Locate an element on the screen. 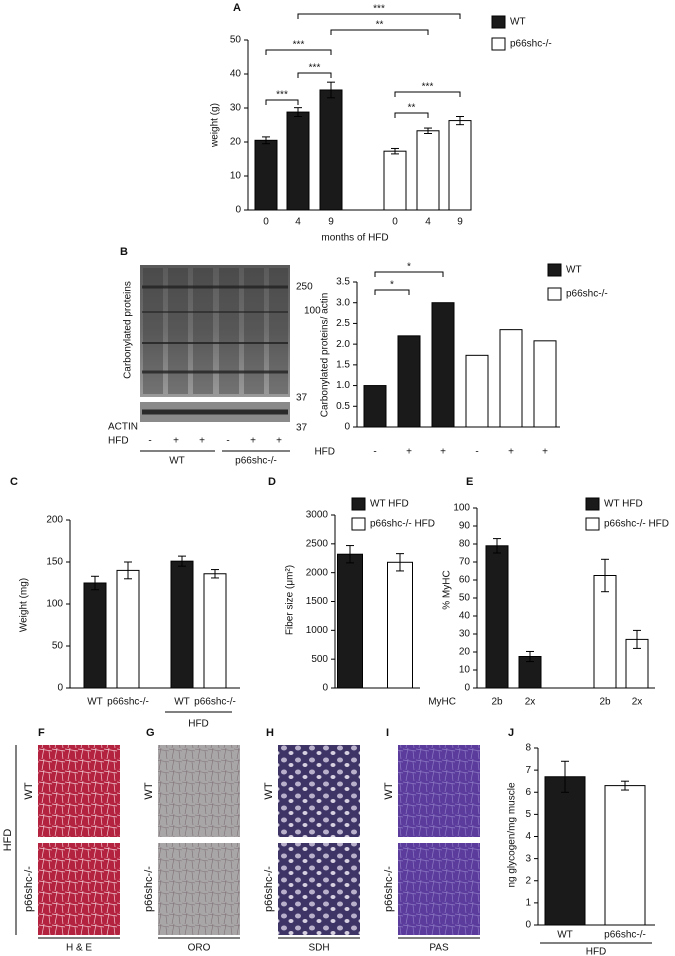 The height and width of the screenshot is (956, 675). y-tick-label: 2000 is located at coordinates (317, 572).